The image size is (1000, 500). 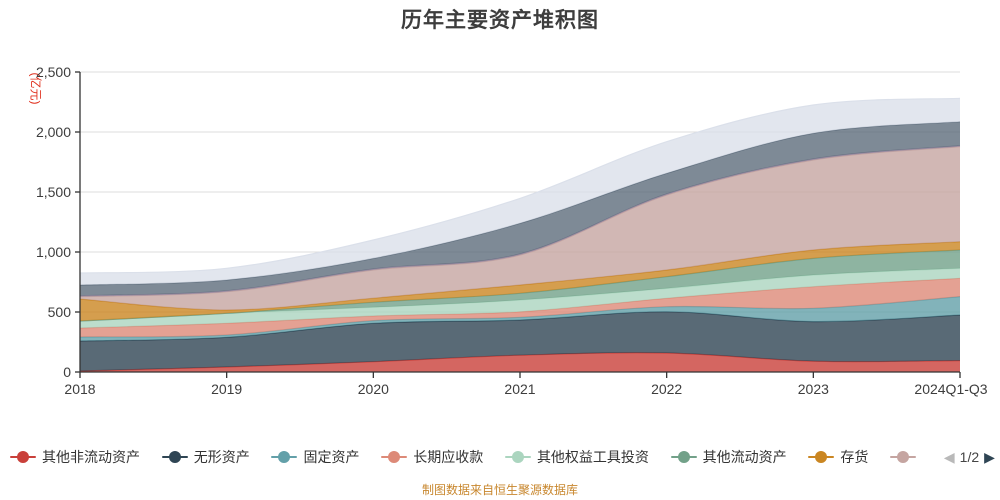 What do you see at coordinates (499, 490) in the screenshot?
I see `data-source-note: 制图数据来自恒生聚源数据库` at bounding box center [499, 490].